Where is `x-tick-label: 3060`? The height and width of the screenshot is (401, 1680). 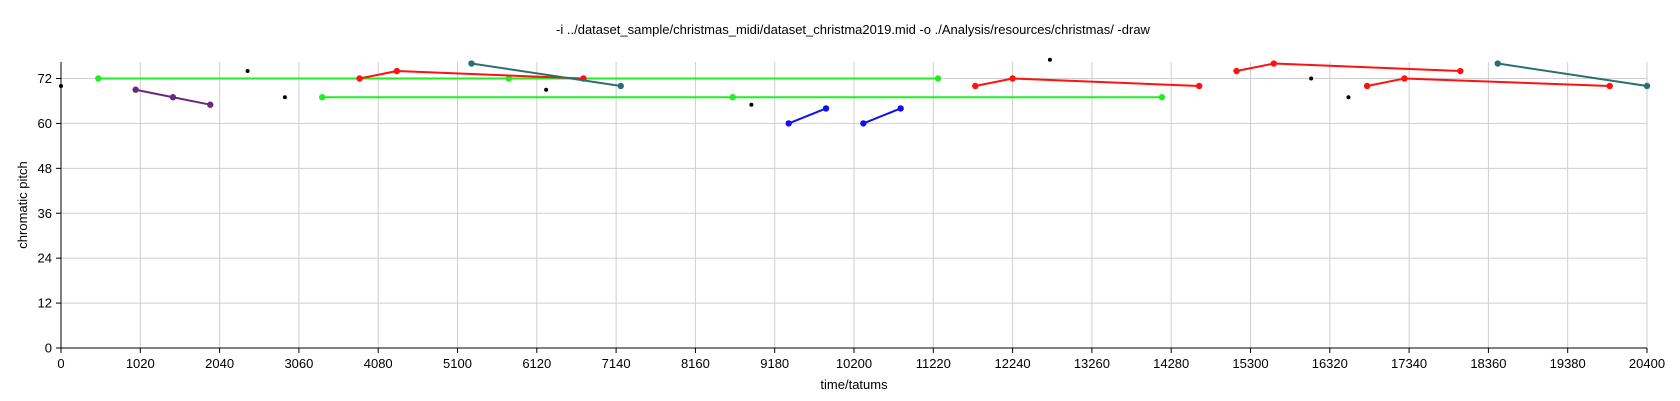
x-tick-label: 3060 is located at coordinates (298, 363).